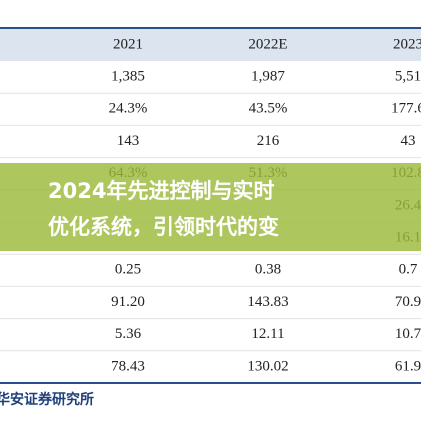  I want to click on cell: 91.20, so click(128, 302).